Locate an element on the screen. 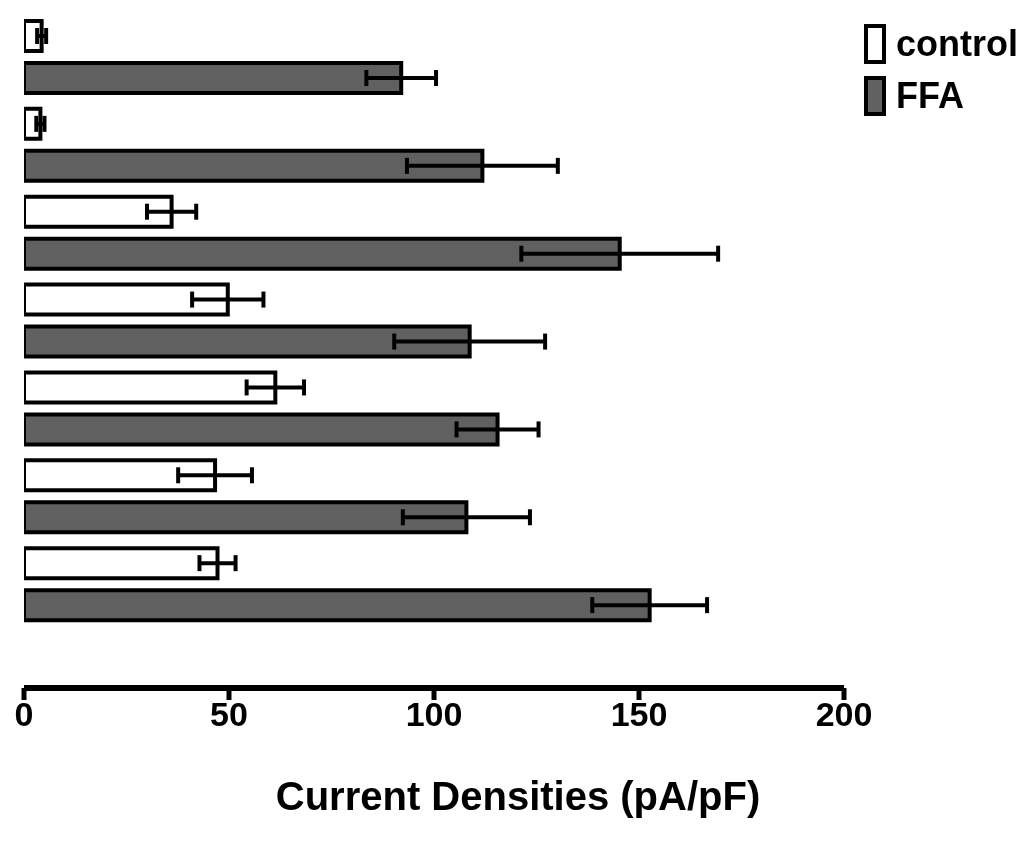 The width and height of the screenshot is (1036, 844). x-axis-title: Current Densities (pA/pF) is located at coordinates (518, 796).